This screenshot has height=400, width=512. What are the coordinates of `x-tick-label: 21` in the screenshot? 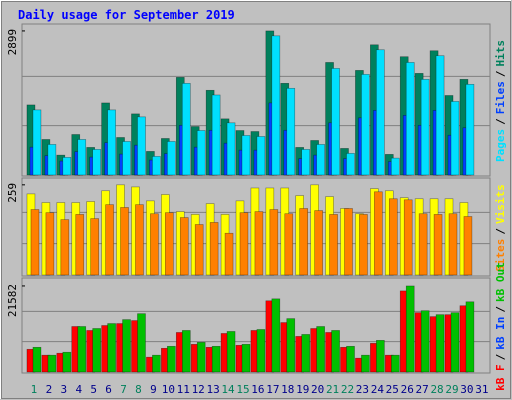 It's located at (332, 389).